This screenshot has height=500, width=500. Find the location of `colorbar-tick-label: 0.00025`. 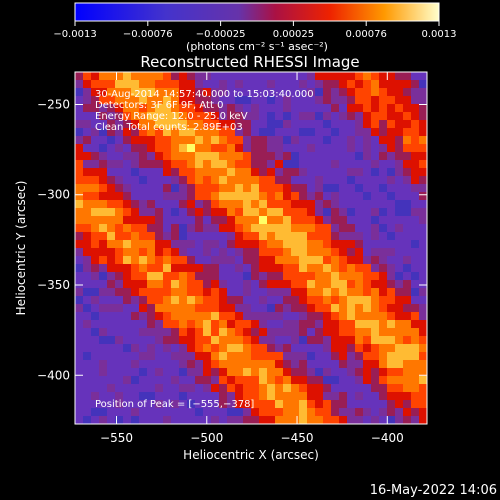

colorbar-tick-label: 0.00025 is located at coordinates (293, 34).